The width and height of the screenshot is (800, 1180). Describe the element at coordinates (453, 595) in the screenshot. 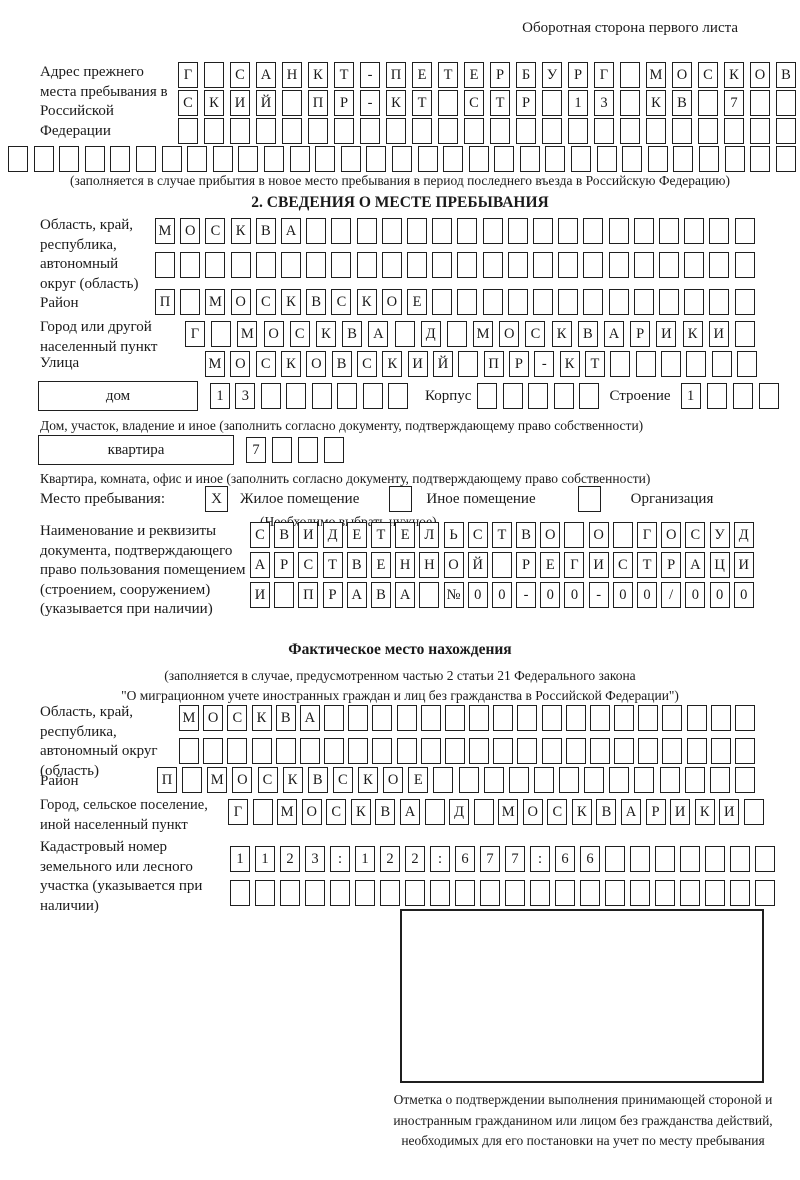

I see `form-cell: №` at that location.